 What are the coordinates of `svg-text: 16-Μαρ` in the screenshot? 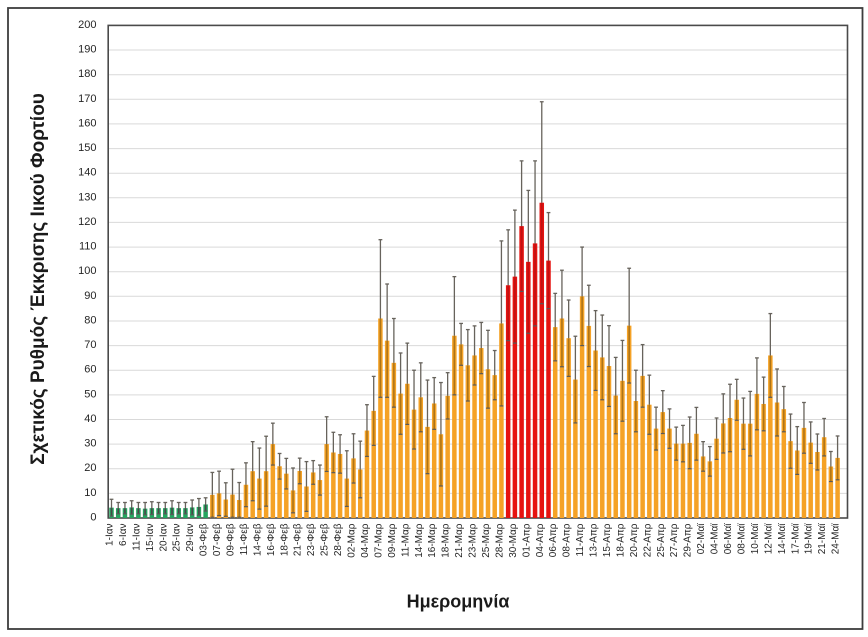 It's located at (432, 540).